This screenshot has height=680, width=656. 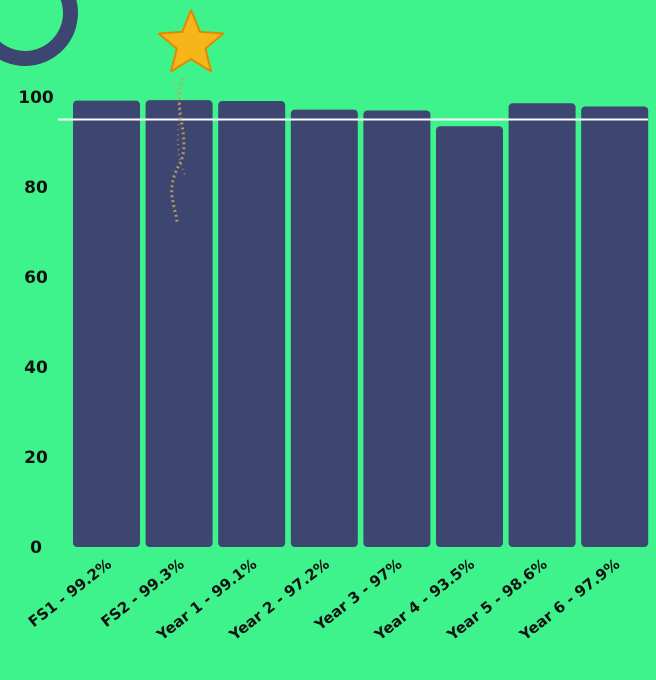 What do you see at coordinates (36, 188) in the screenshot?
I see `y-tick-label: 80` at bounding box center [36, 188].